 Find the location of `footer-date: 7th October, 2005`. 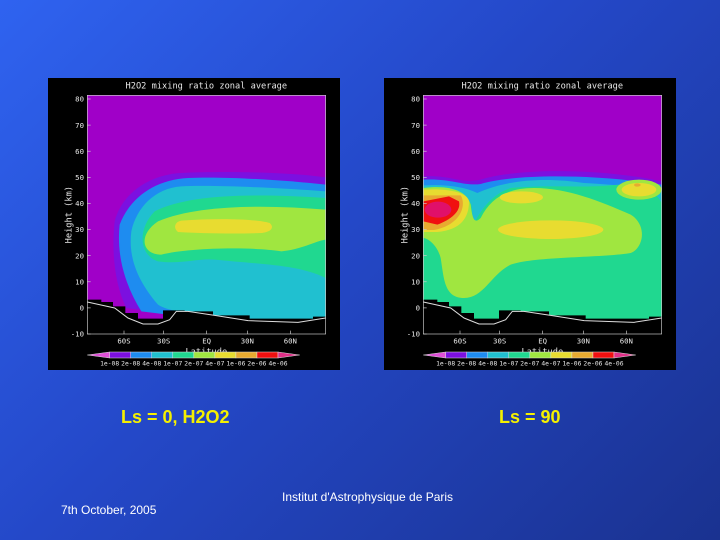

footer-date: 7th October, 2005 is located at coordinates (109, 510).